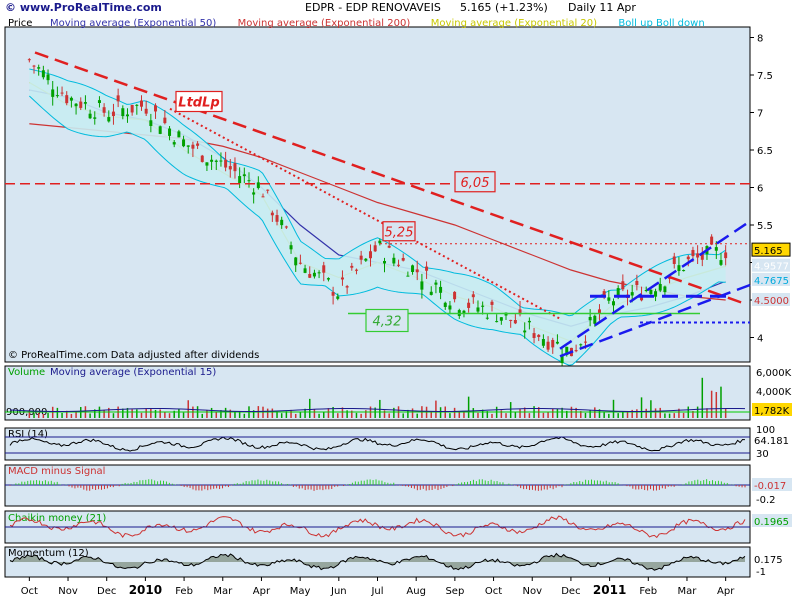 This screenshot has height=600, width=800. What do you see at coordinates (648, 591) in the screenshot?
I see `x-tick-label: Feb` at bounding box center [648, 591].